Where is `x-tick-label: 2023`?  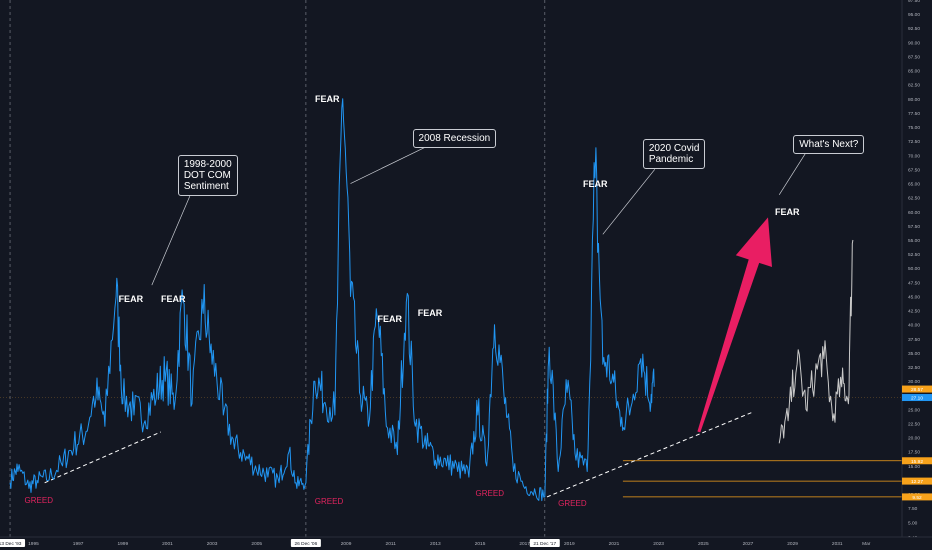
x-tick-label: 2023 is located at coordinates (658, 544).